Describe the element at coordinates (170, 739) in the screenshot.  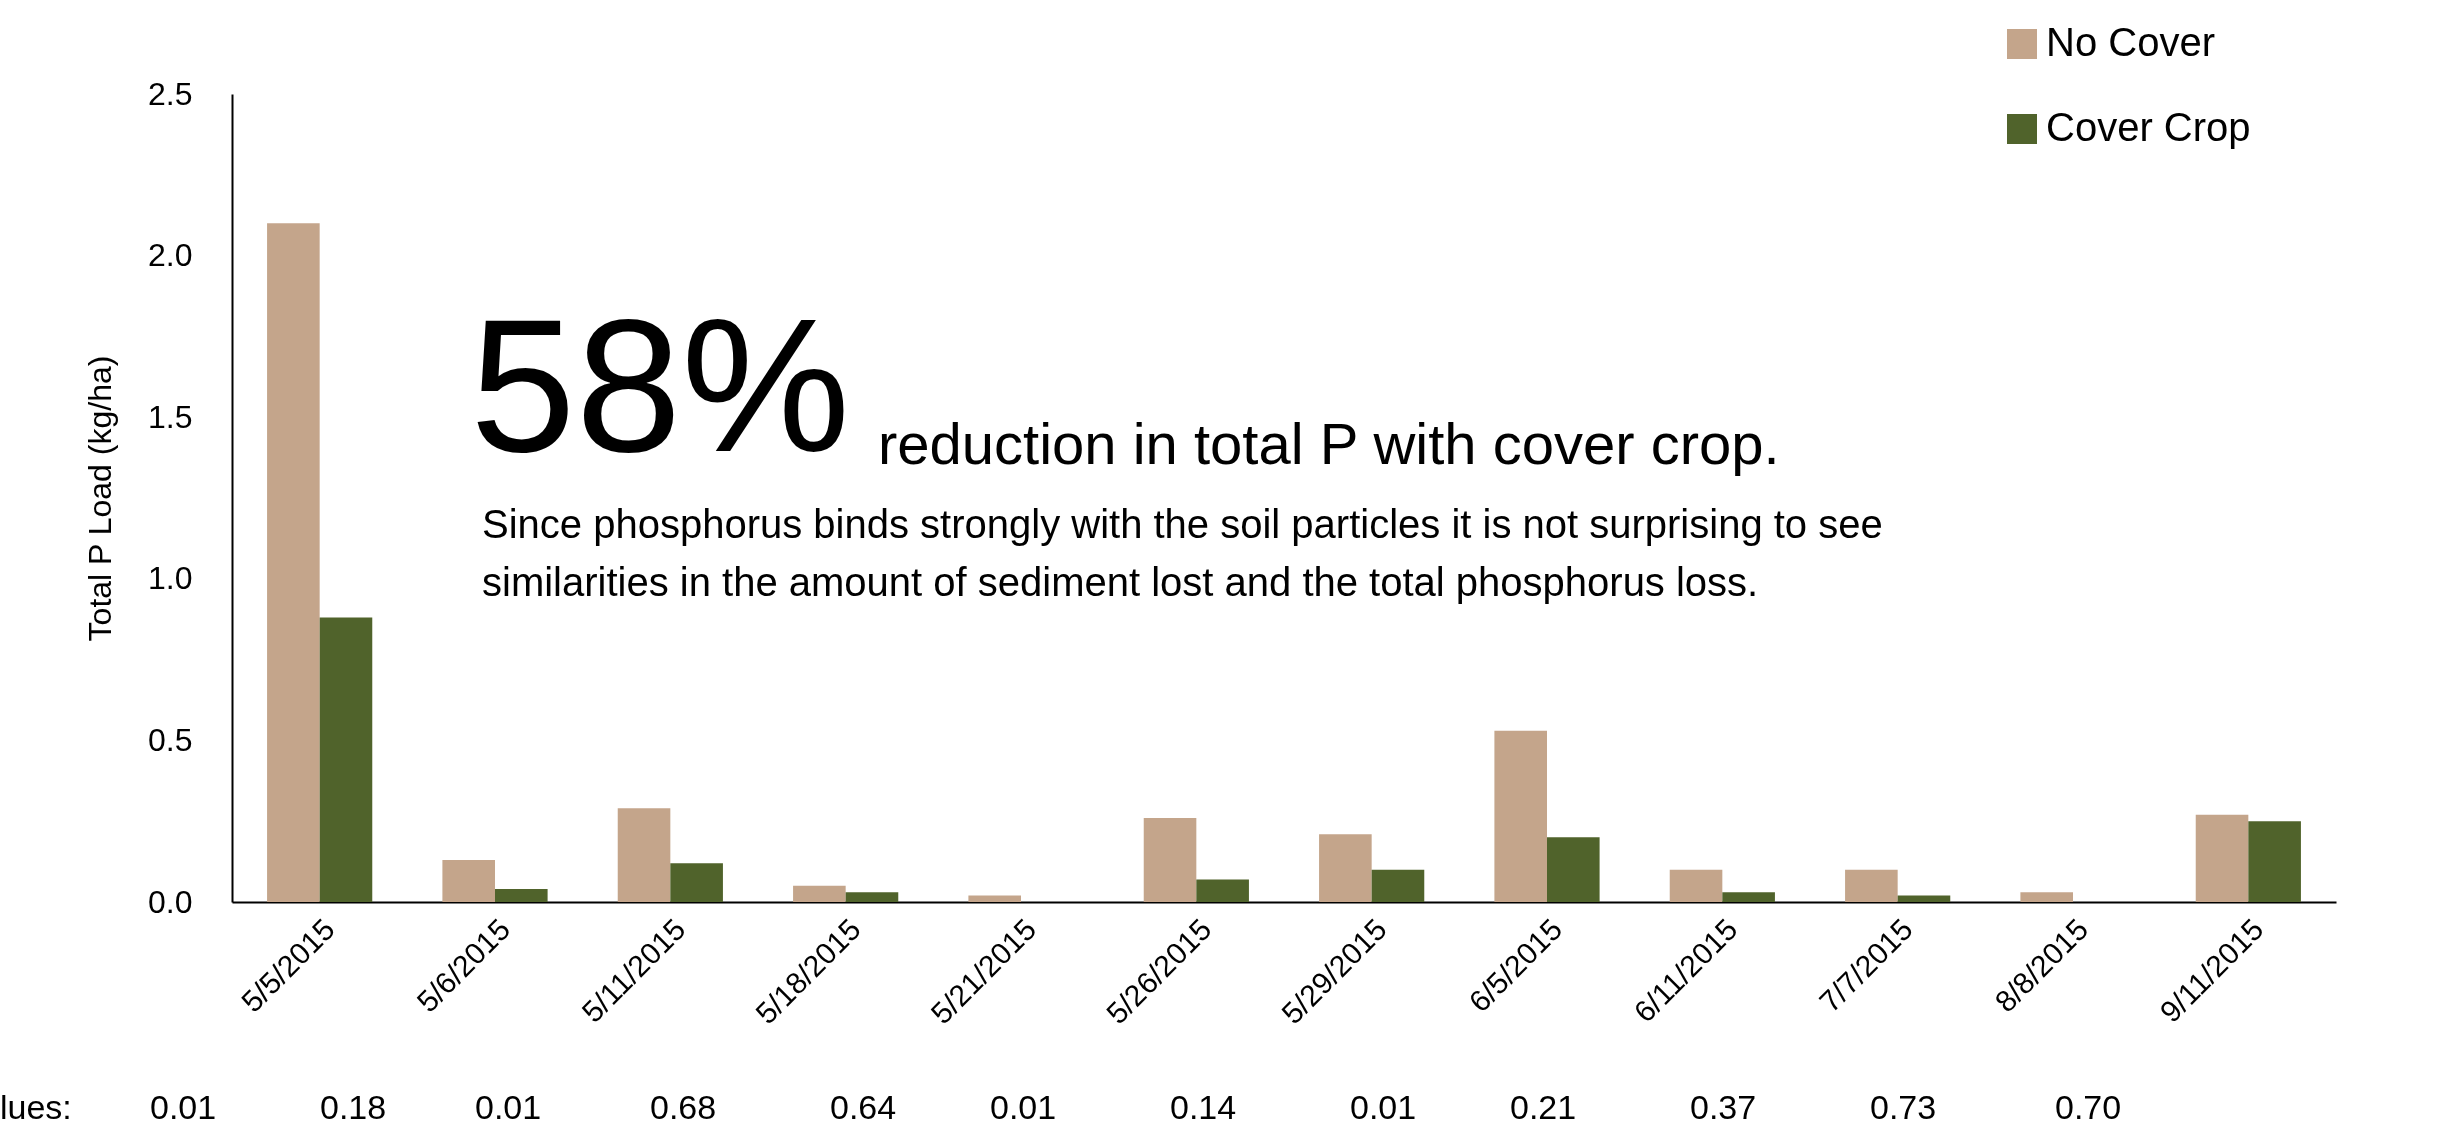
I see `y-tick-label: 0.5` at that location.